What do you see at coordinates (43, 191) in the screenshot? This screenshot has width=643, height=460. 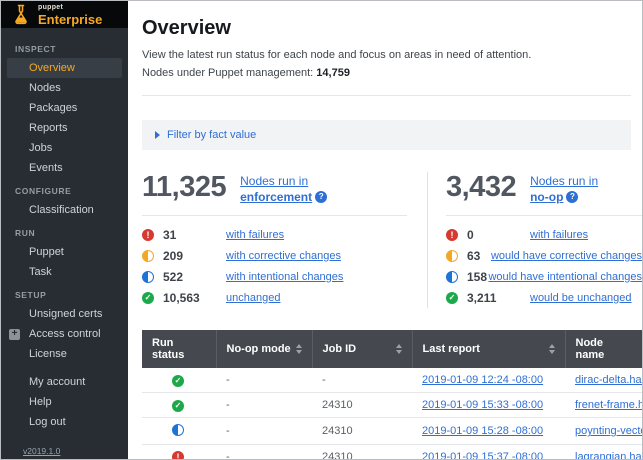 I see `nav-section-configure: CONFIGURE` at bounding box center [43, 191].